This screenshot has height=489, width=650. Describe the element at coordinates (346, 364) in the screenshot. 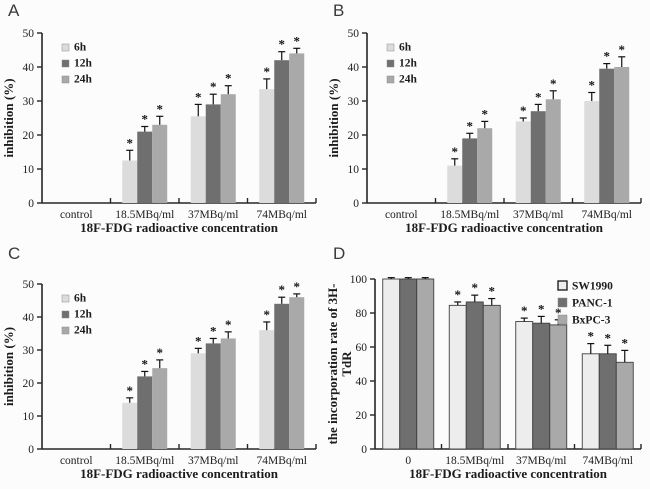

I see `y-axis-title: TdR` at that location.